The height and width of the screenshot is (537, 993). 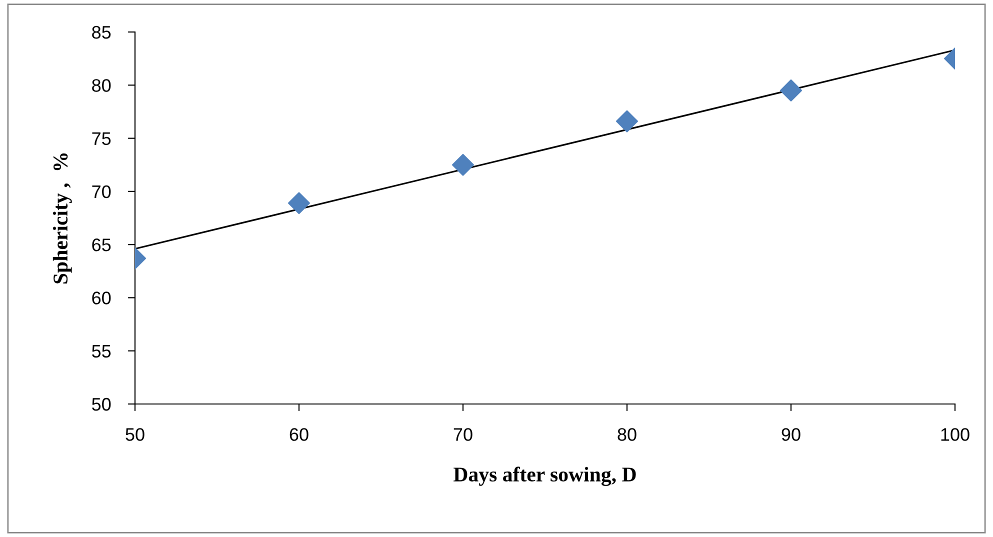 What do you see at coordinates (101, 85) in the screenshot?
I see `y-tick-label: 80` at bounding box center [101, 85].